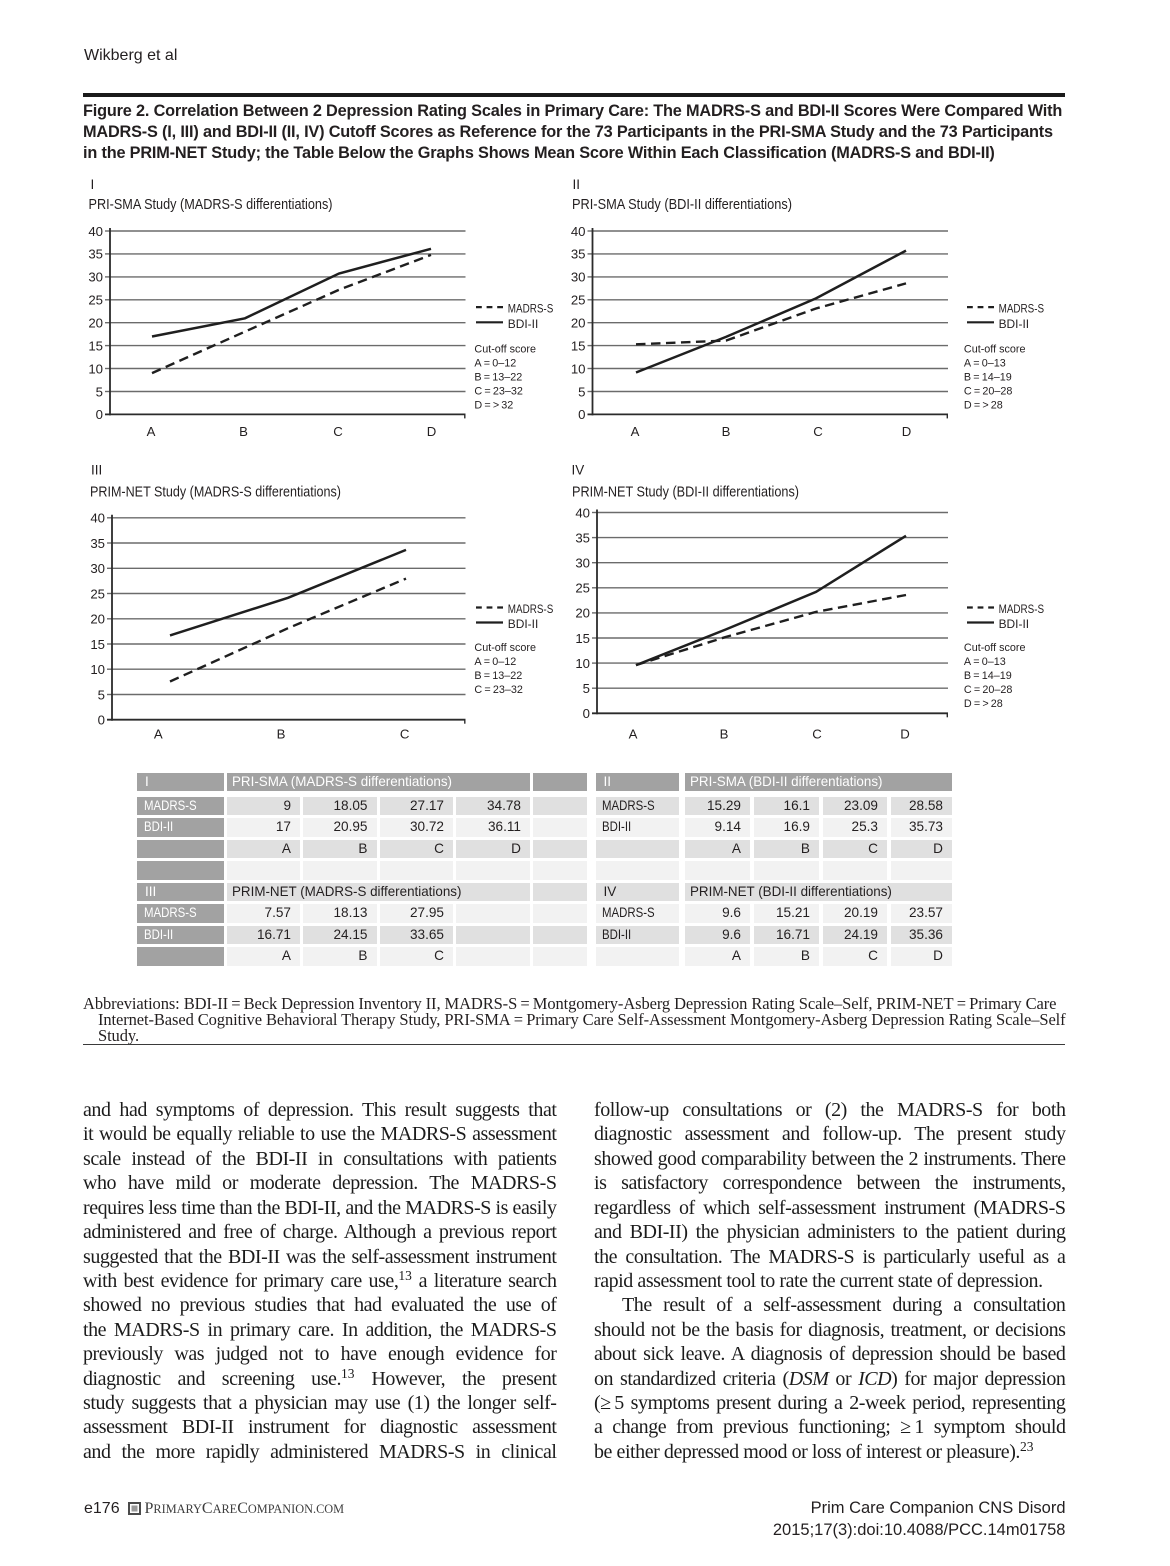  Describe the element at coordinates (578, 470) in the screenshot. I see `svg-text: IV` at that location.